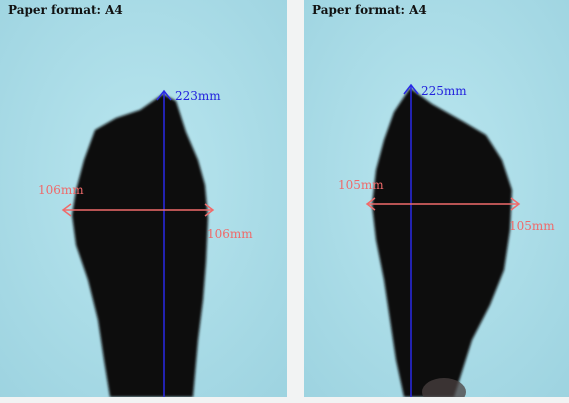 This screenshot has width=569, height=403. I want to click on finger-shadow, so click(444, 387).